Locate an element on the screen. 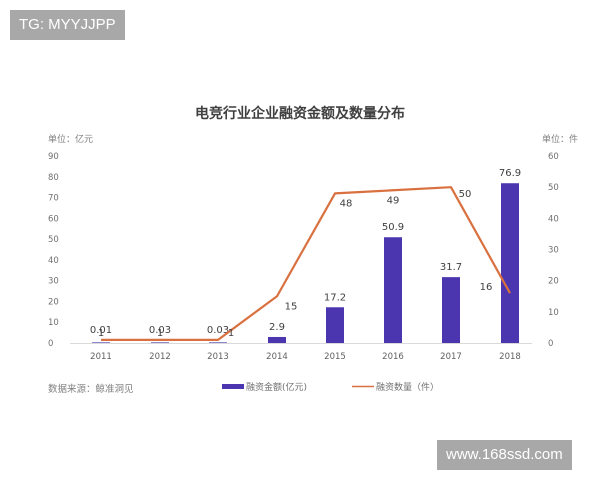 This screenshot has height=480, width=600. right-axis-tick: 30 is located at coordinates (553, 251).